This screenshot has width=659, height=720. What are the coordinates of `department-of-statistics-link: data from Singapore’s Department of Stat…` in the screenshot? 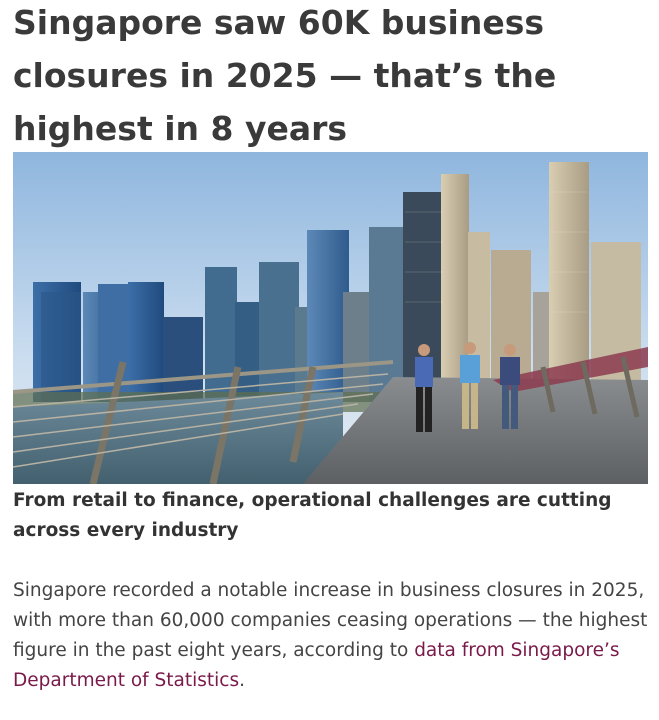 It's located at (316, 665).